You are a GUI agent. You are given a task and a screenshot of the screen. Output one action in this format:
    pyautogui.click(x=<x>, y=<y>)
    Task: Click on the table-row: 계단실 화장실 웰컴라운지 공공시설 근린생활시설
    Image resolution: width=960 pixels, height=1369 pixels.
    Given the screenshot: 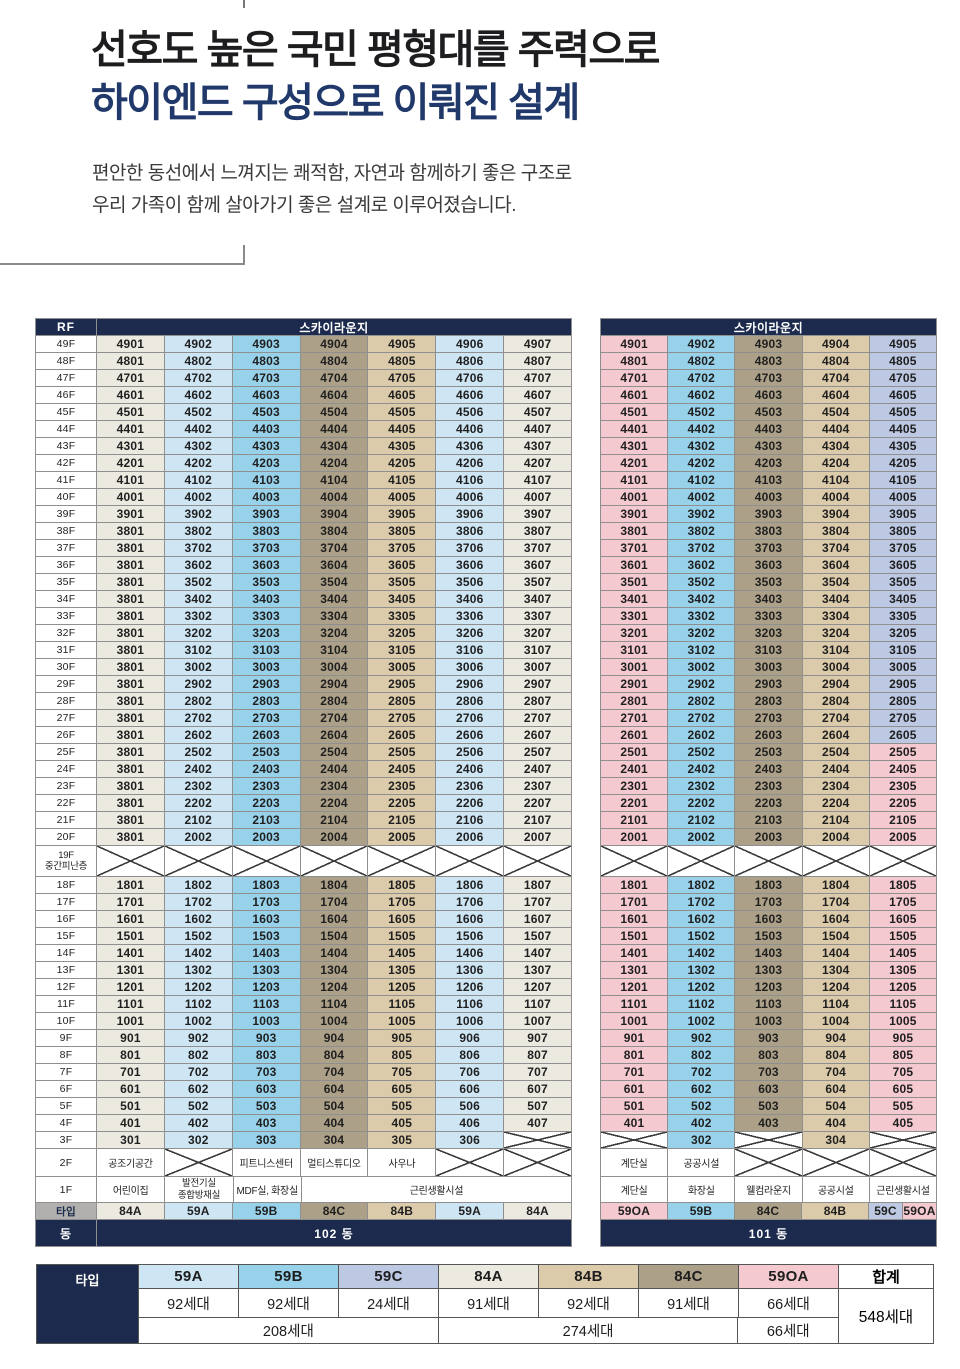 What is the action you would take?
    pyautogui.click(x=769, y=1189)
    